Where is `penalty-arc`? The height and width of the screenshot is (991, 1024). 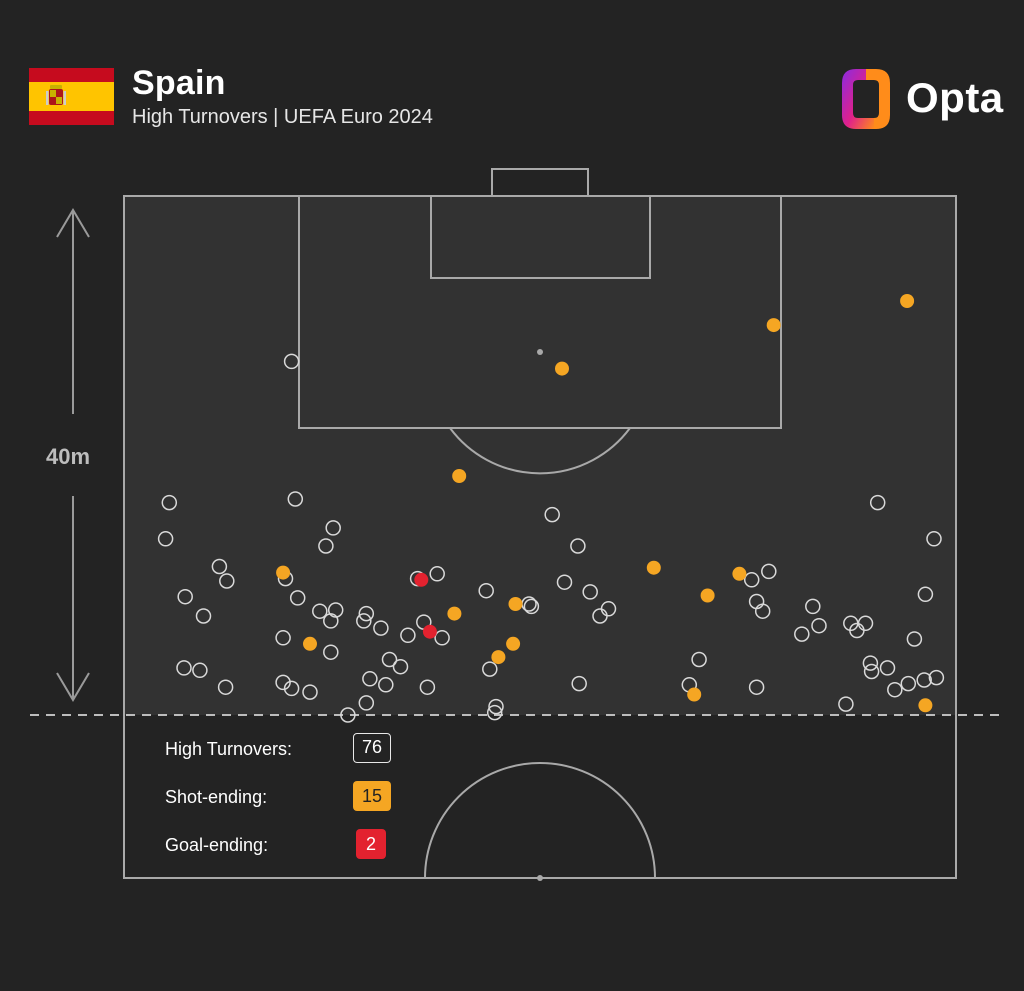 penalty-arc is located at coordinates (540, 451).